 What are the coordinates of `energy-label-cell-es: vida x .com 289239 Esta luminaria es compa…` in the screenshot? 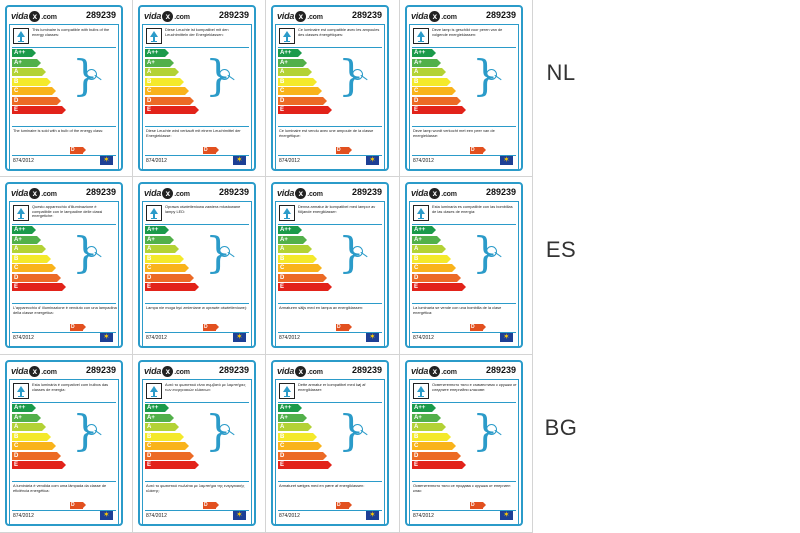 It's located at (488, 266).